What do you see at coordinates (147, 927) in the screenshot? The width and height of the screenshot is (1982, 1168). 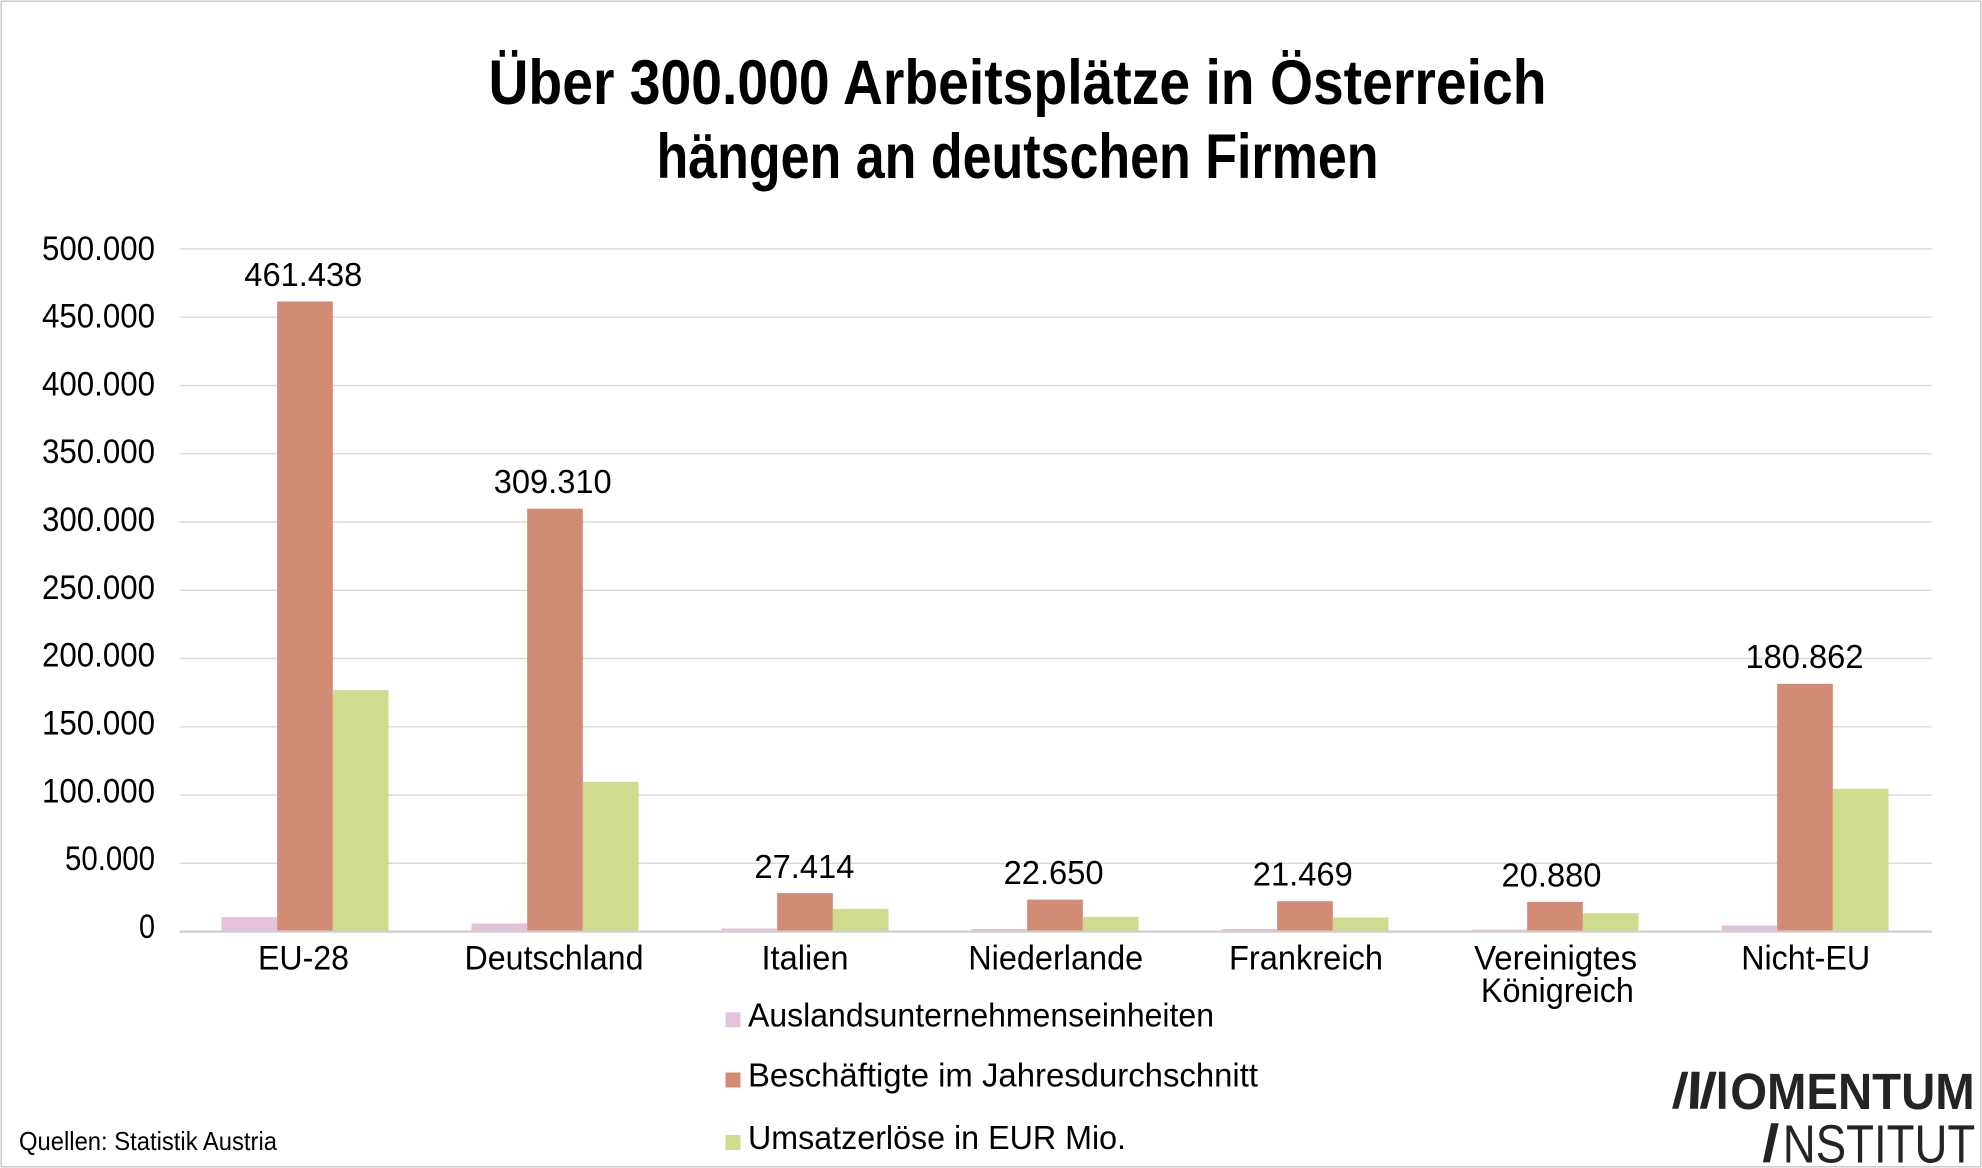 I see `svg-text: 0` at bounding box center [147, 927].